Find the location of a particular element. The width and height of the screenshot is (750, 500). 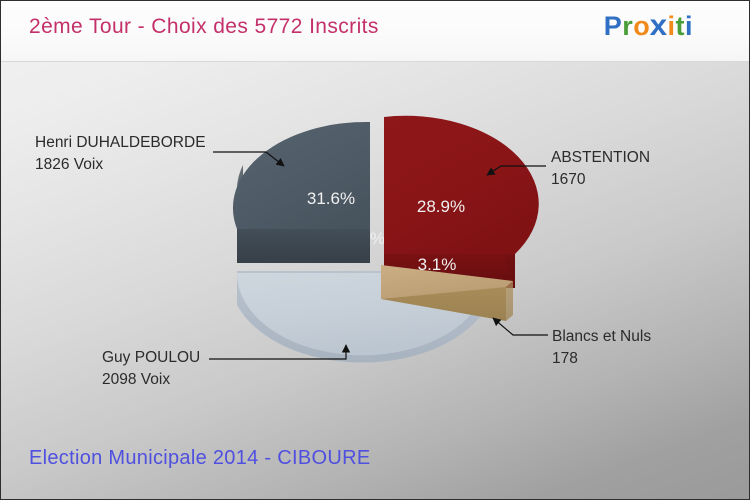

callout-duhaldeborde-name: Henri DUHALDEBORDE is located at coordinates (120, 142).